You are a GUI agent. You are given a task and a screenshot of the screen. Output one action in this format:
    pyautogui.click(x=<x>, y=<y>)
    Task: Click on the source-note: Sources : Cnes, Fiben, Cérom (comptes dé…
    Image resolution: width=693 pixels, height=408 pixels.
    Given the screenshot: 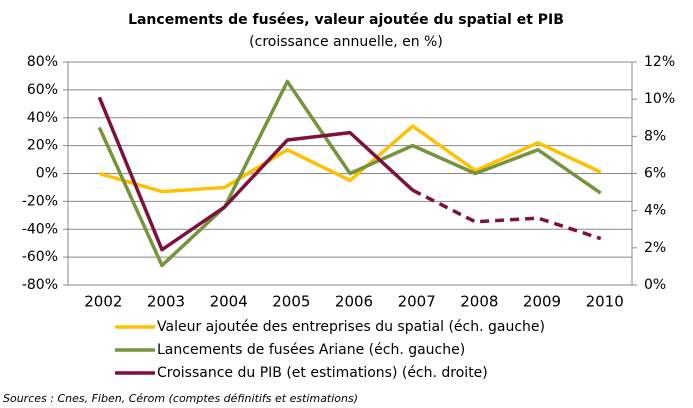 What is the action you would take?
    pyautogui.click(x=180, y=398)
    